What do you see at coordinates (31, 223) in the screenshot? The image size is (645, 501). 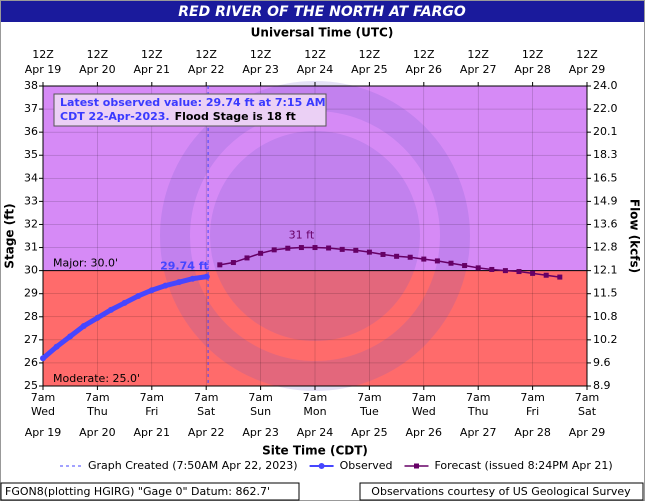 I see `y-tick-label: 32` at bounding box center [31, 223].